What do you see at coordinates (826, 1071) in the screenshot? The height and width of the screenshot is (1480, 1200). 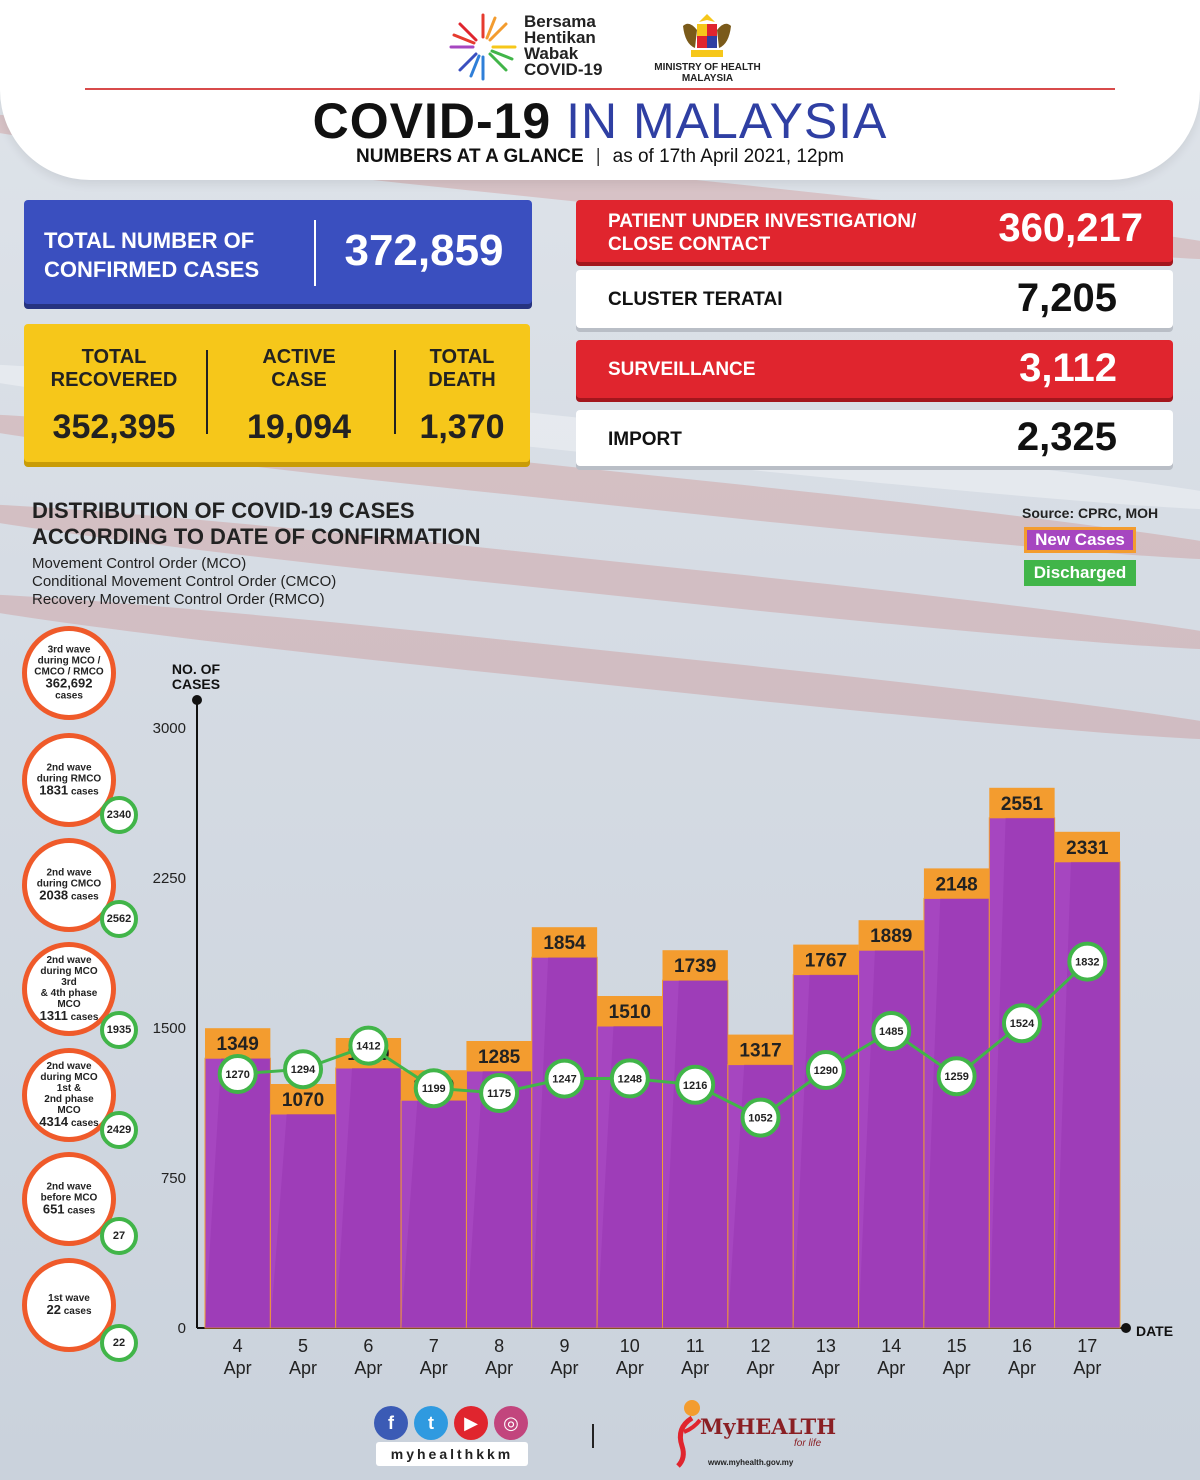 I see `discharged-value-label: 1290` at bounding box center [826, 1071].